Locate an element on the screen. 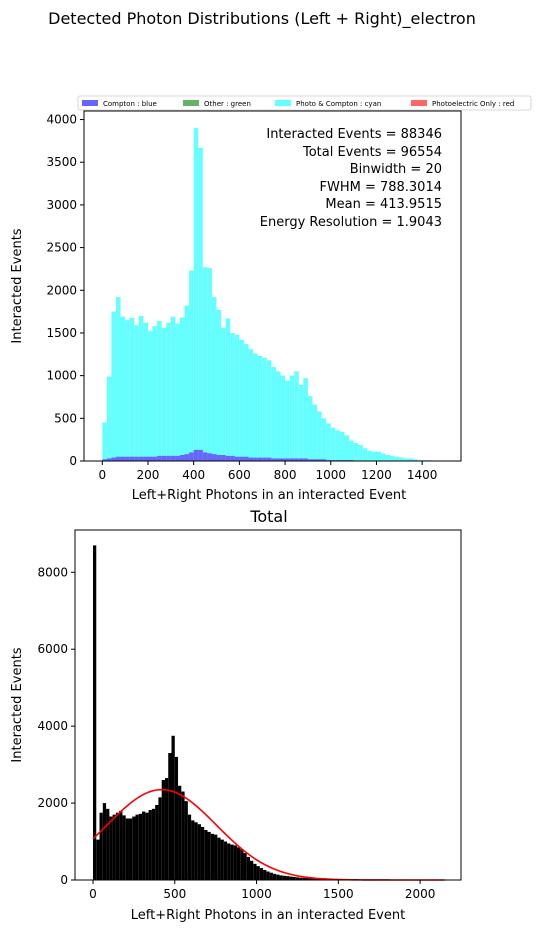 The height and width of the screenshot is (933, 541). legend-box is located at coordinates (304, 103).